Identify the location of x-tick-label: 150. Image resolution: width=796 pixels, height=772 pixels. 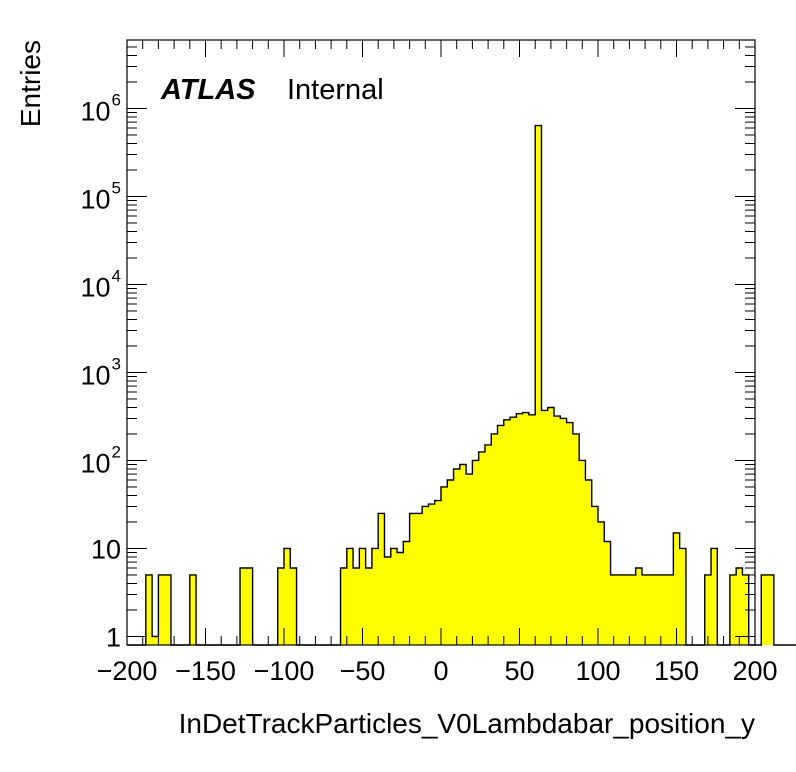
(676, 671).